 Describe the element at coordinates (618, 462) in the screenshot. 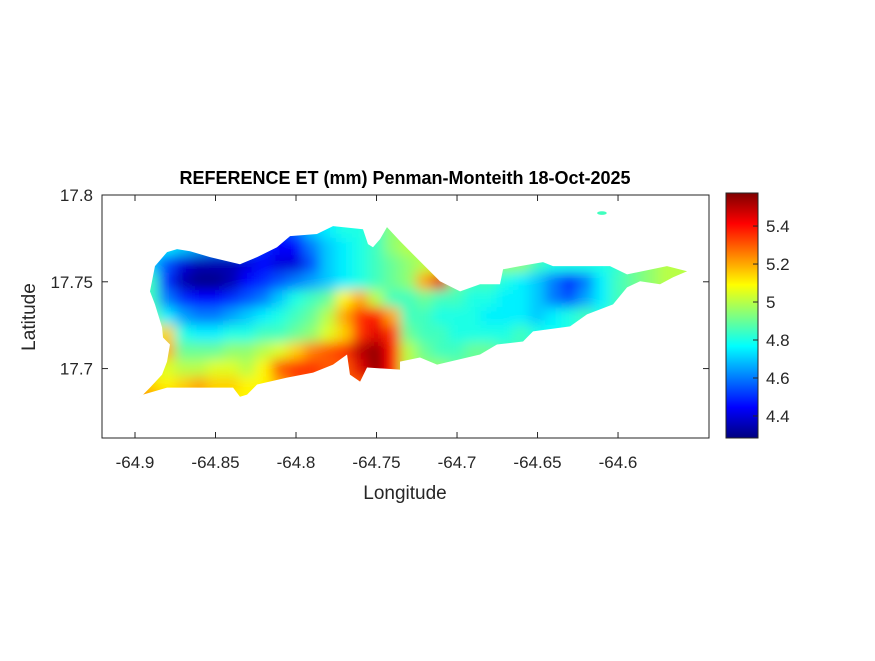

I see `x-tick-label: -64.6` at that location.